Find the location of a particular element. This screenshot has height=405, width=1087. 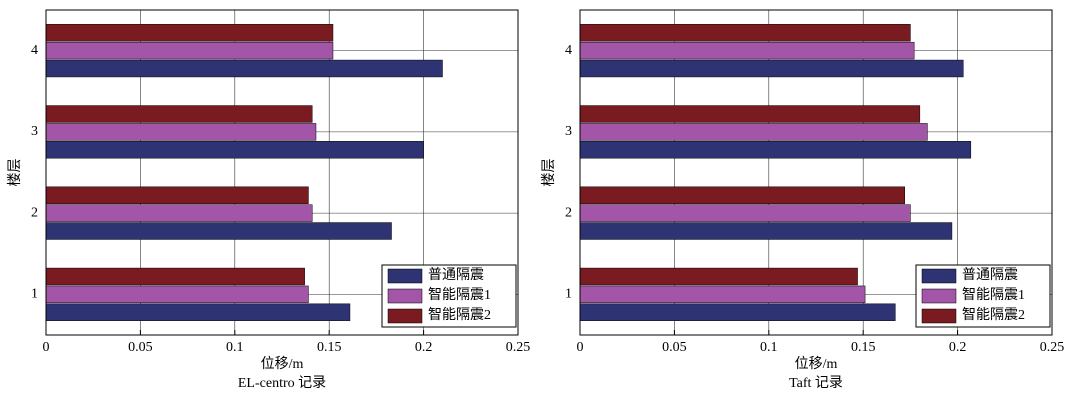

chart-title: Taft 记录 is located at coordinates (816, 383).